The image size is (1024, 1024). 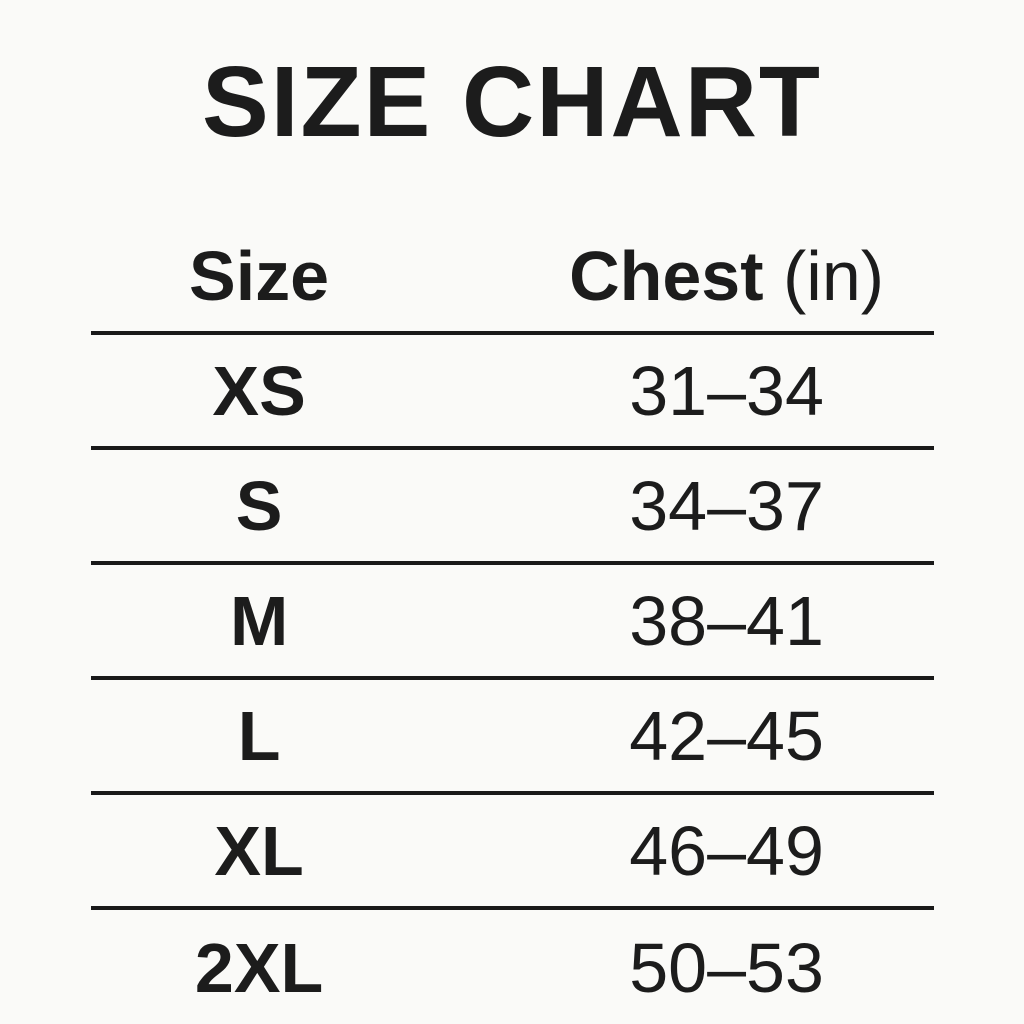 I want to click on chest-cell: 50–53, so click(x=726, y=967).